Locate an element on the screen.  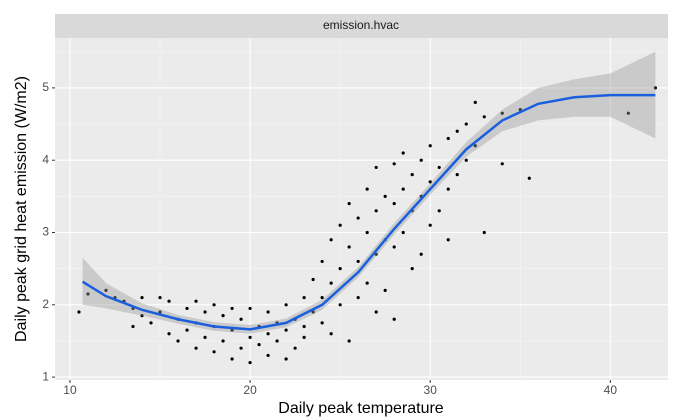
strip is located at coordinates (361, 26).